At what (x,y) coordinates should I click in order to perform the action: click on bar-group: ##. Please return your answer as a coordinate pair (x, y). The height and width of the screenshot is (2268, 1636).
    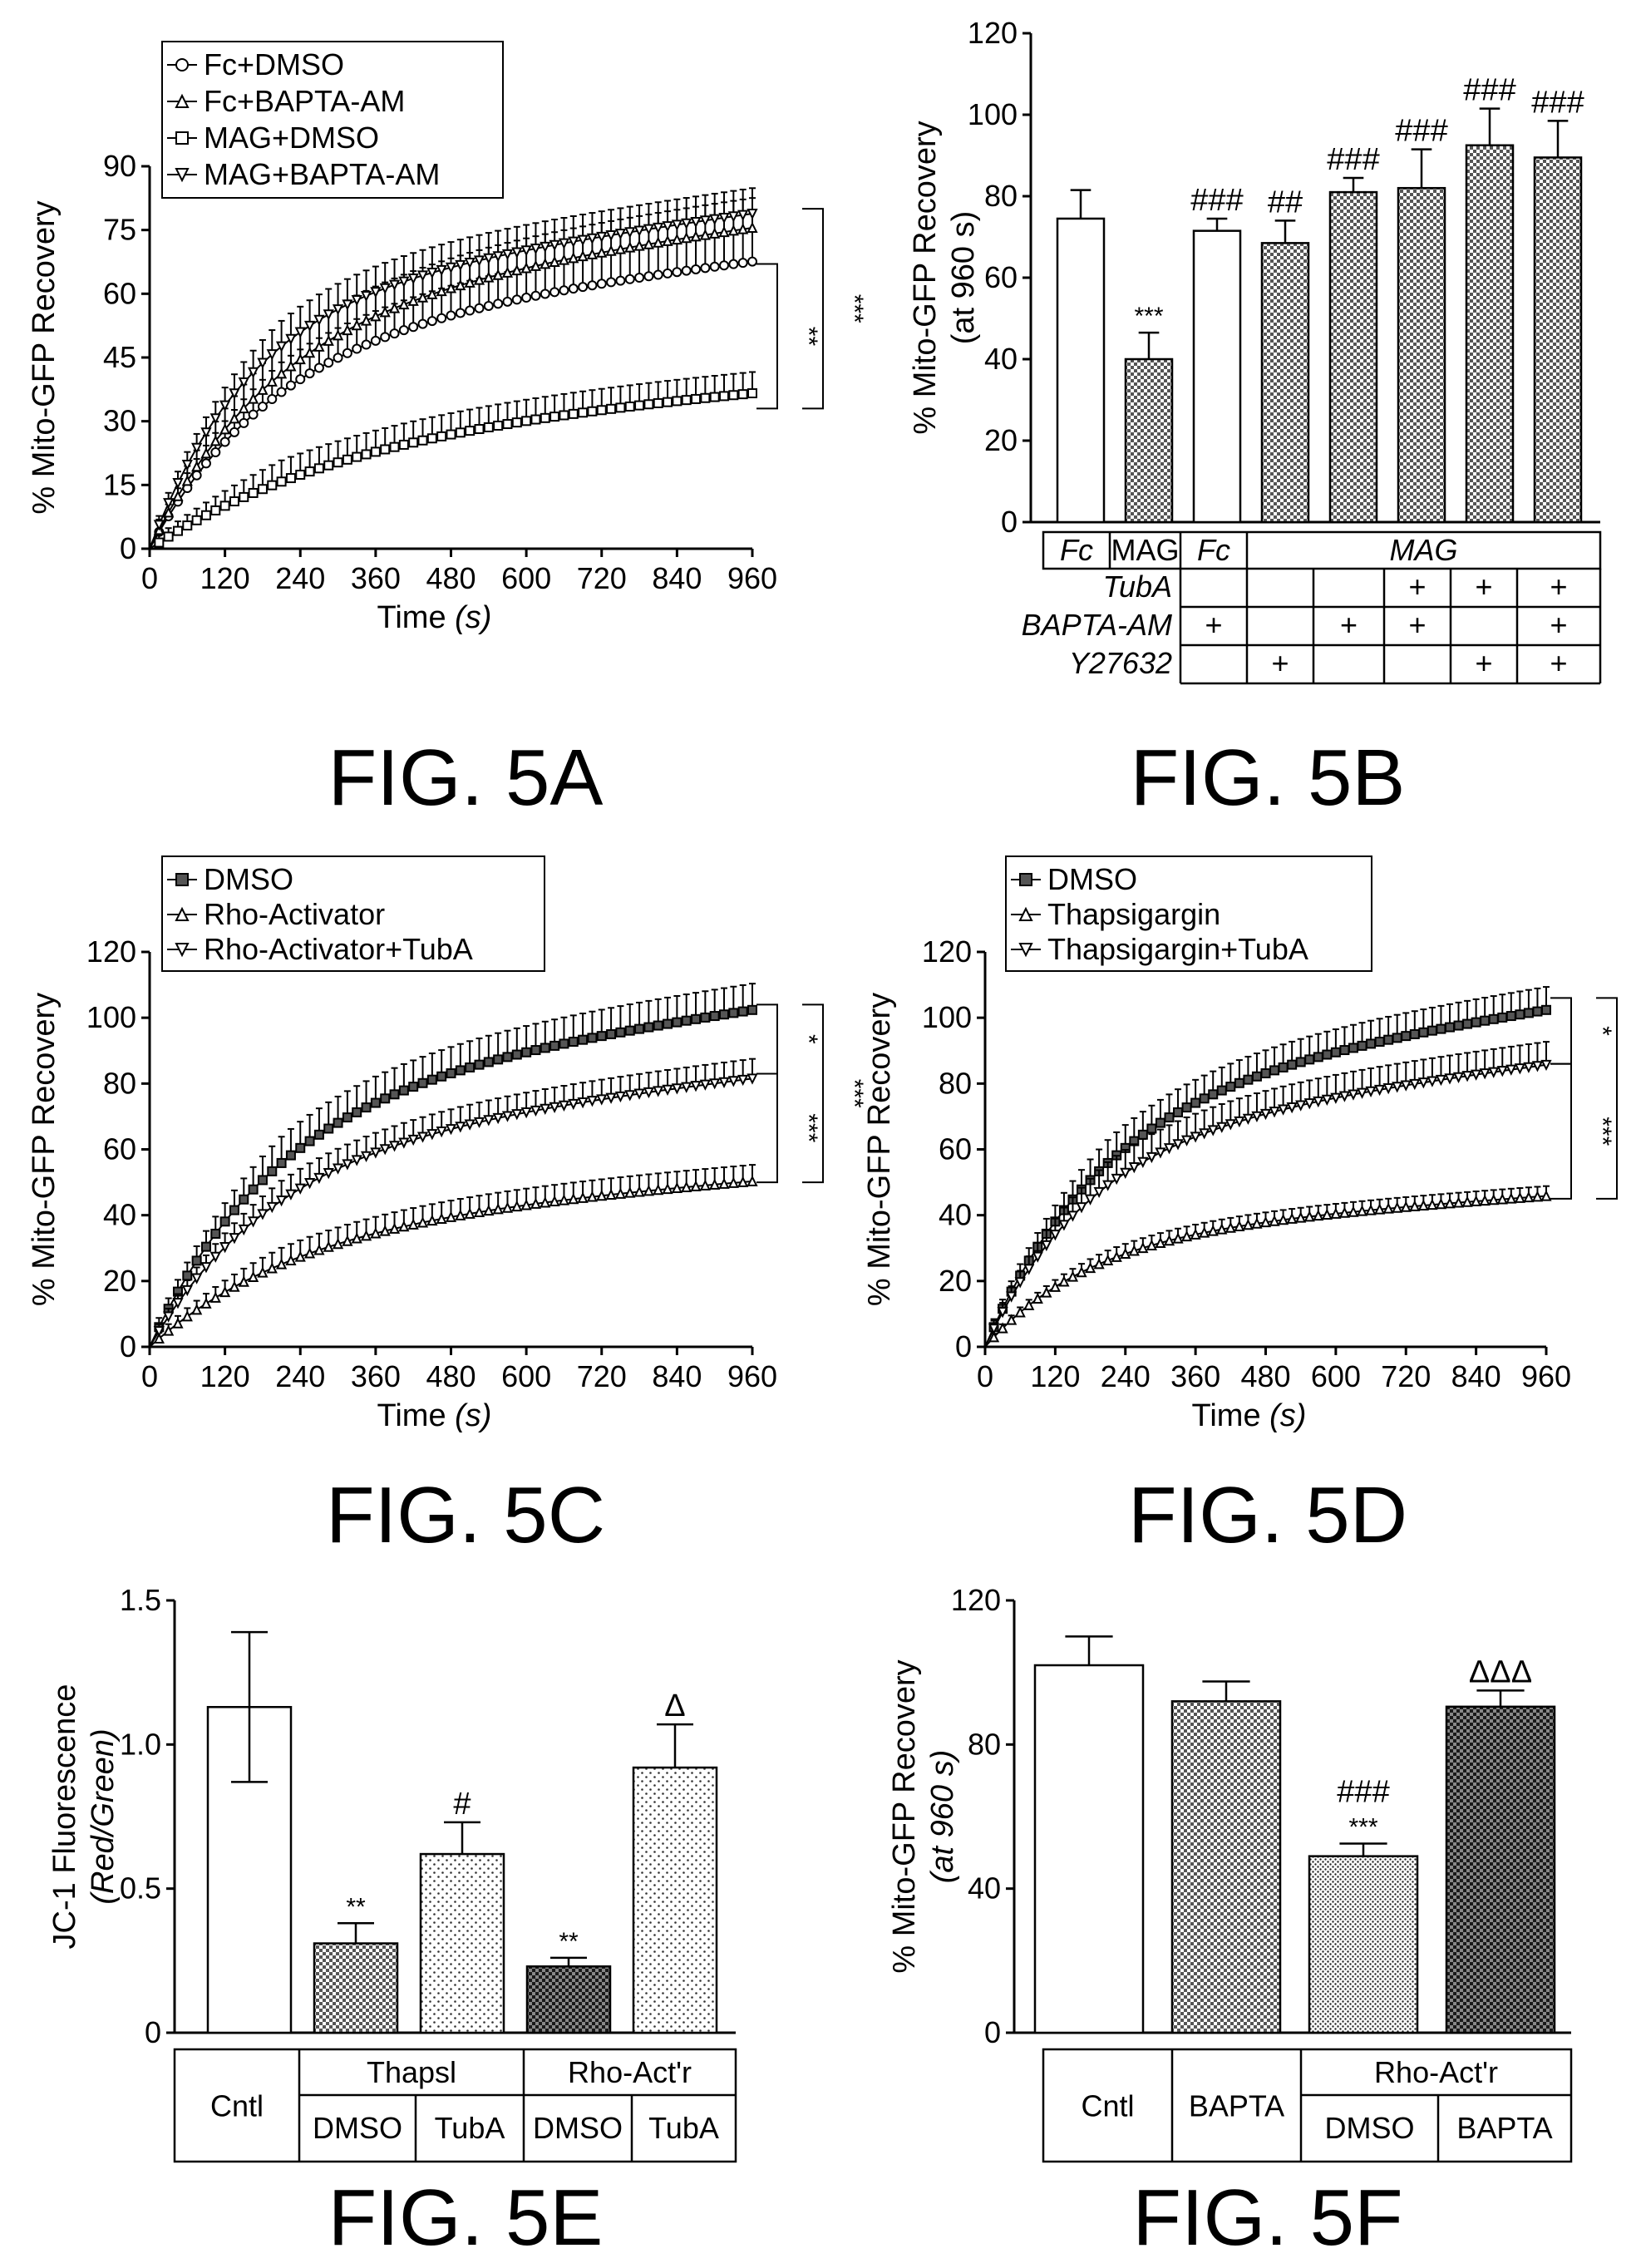
    Looking at the image, I should click on (1285, 354).